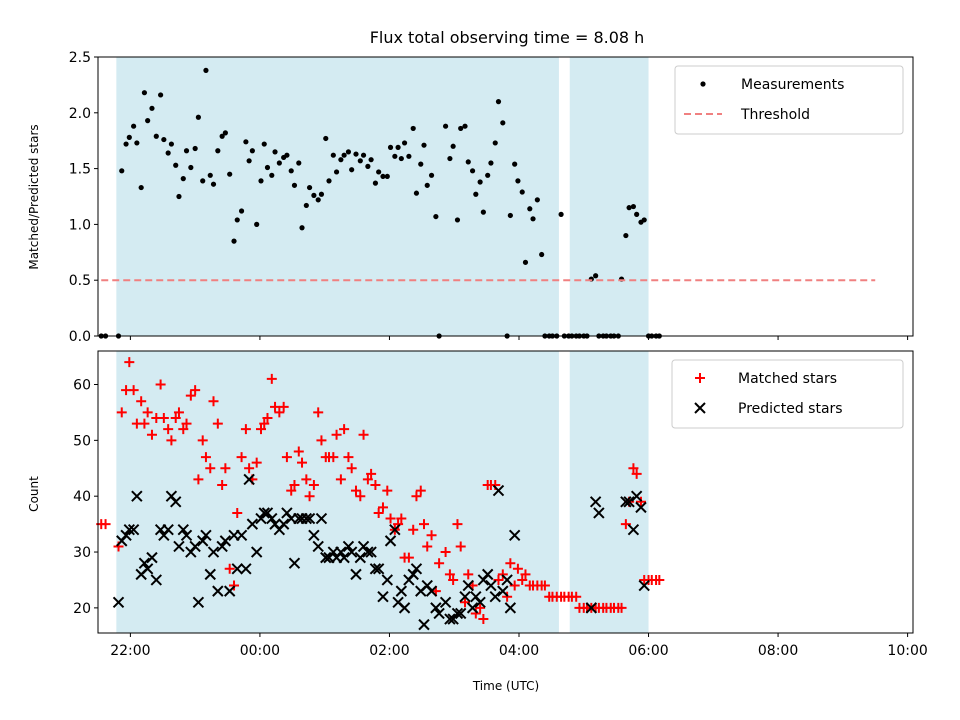 The width and height of the screenshot is (960, 720). I want to click on y-tick-label: 30, so click(82, 553).